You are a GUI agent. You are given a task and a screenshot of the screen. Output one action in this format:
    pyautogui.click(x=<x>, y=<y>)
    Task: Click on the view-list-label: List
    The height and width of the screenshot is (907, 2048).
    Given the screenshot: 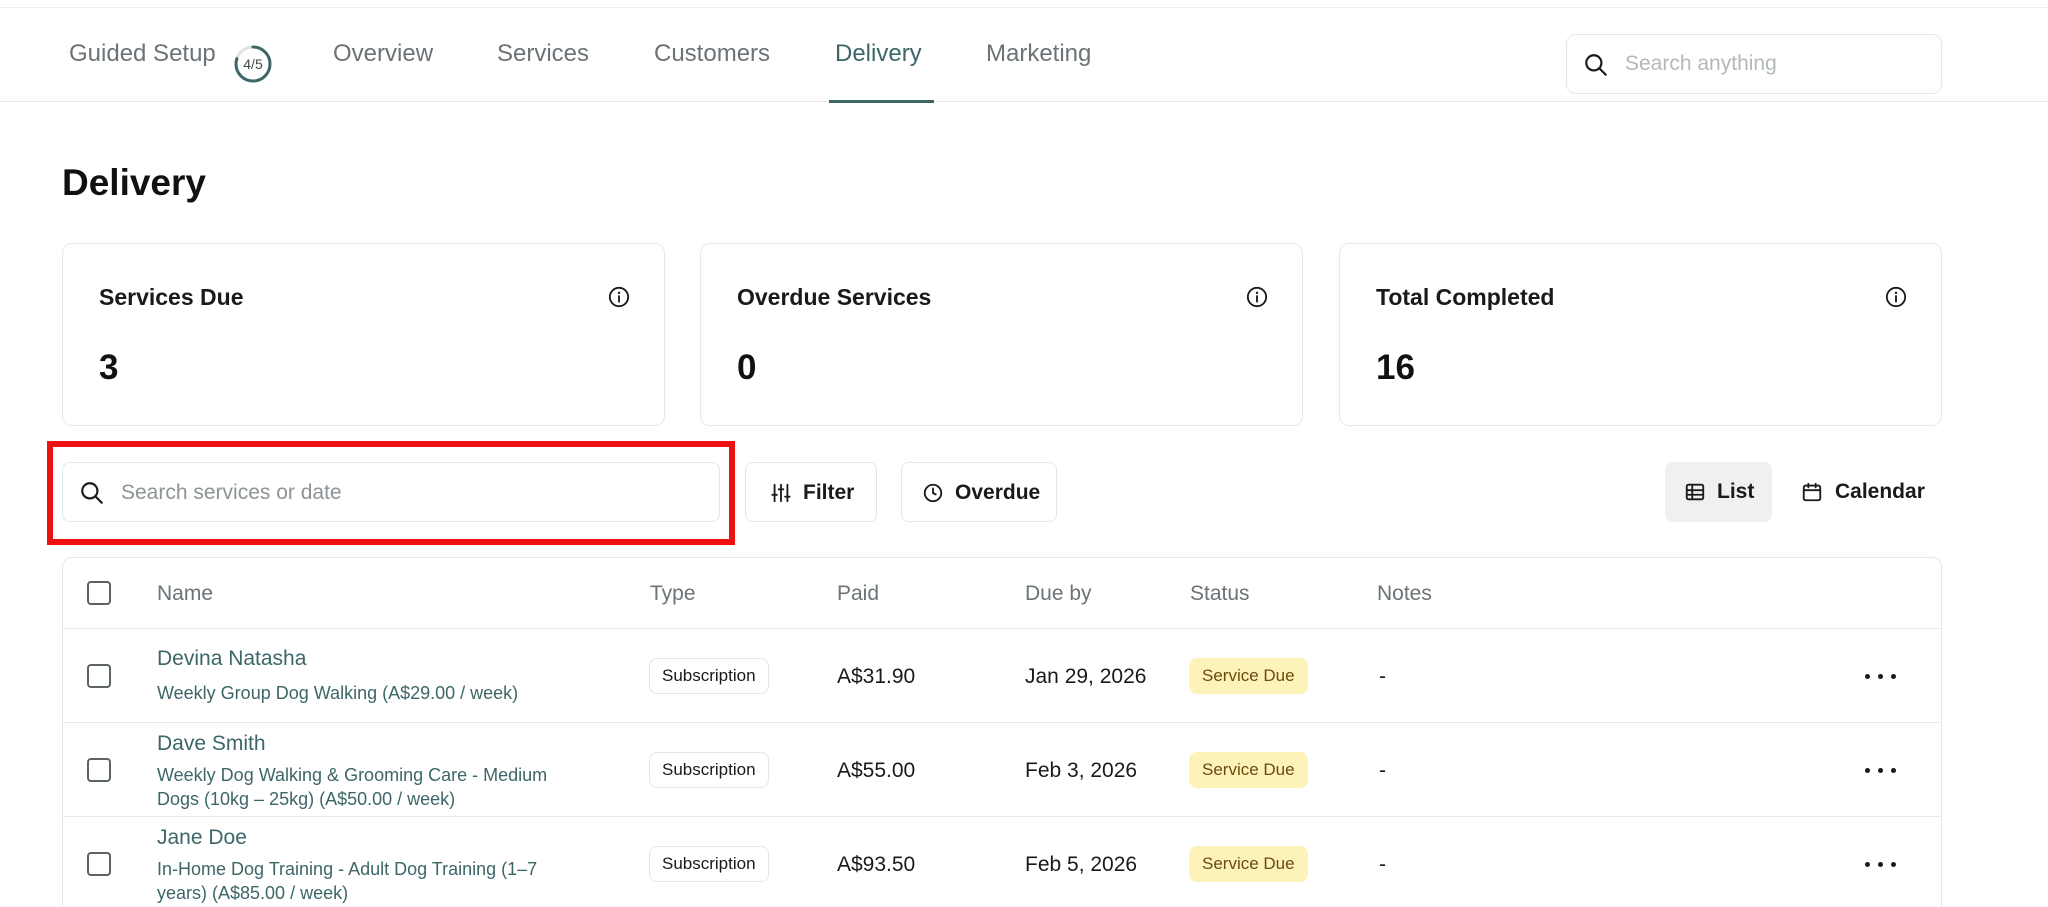 What is the action you would take?
    pyautogui.click(x=1736, y=491)
    